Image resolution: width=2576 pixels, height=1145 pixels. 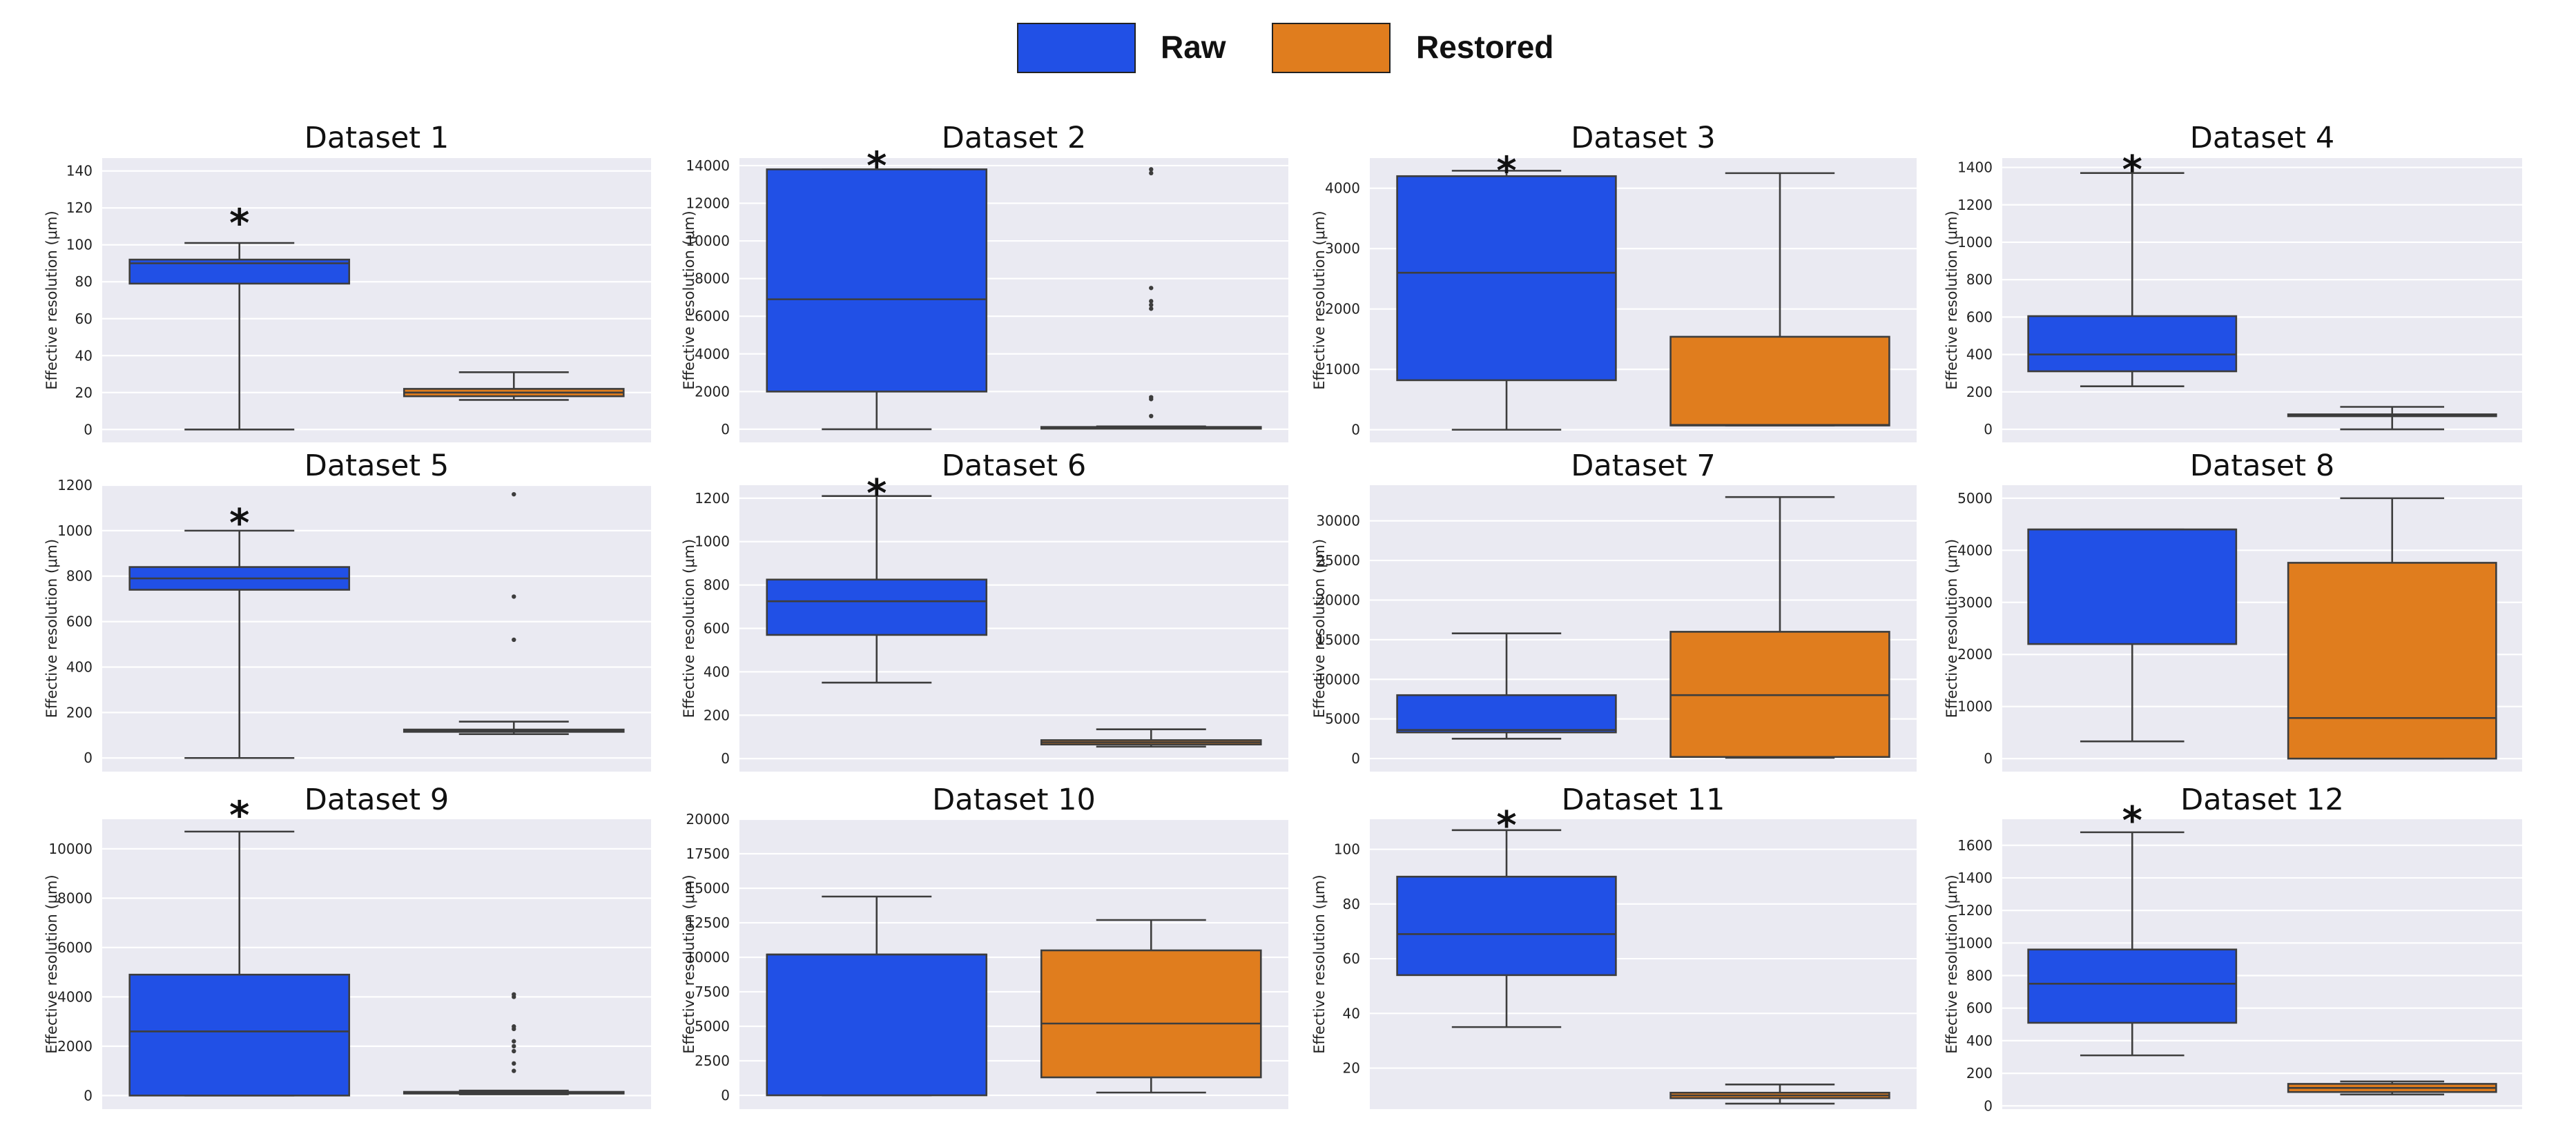 What do you see at coordinates (1338, 640) in the screenshot?
I see `y-tick-label: 15000` at bounding box center [1338, 640].